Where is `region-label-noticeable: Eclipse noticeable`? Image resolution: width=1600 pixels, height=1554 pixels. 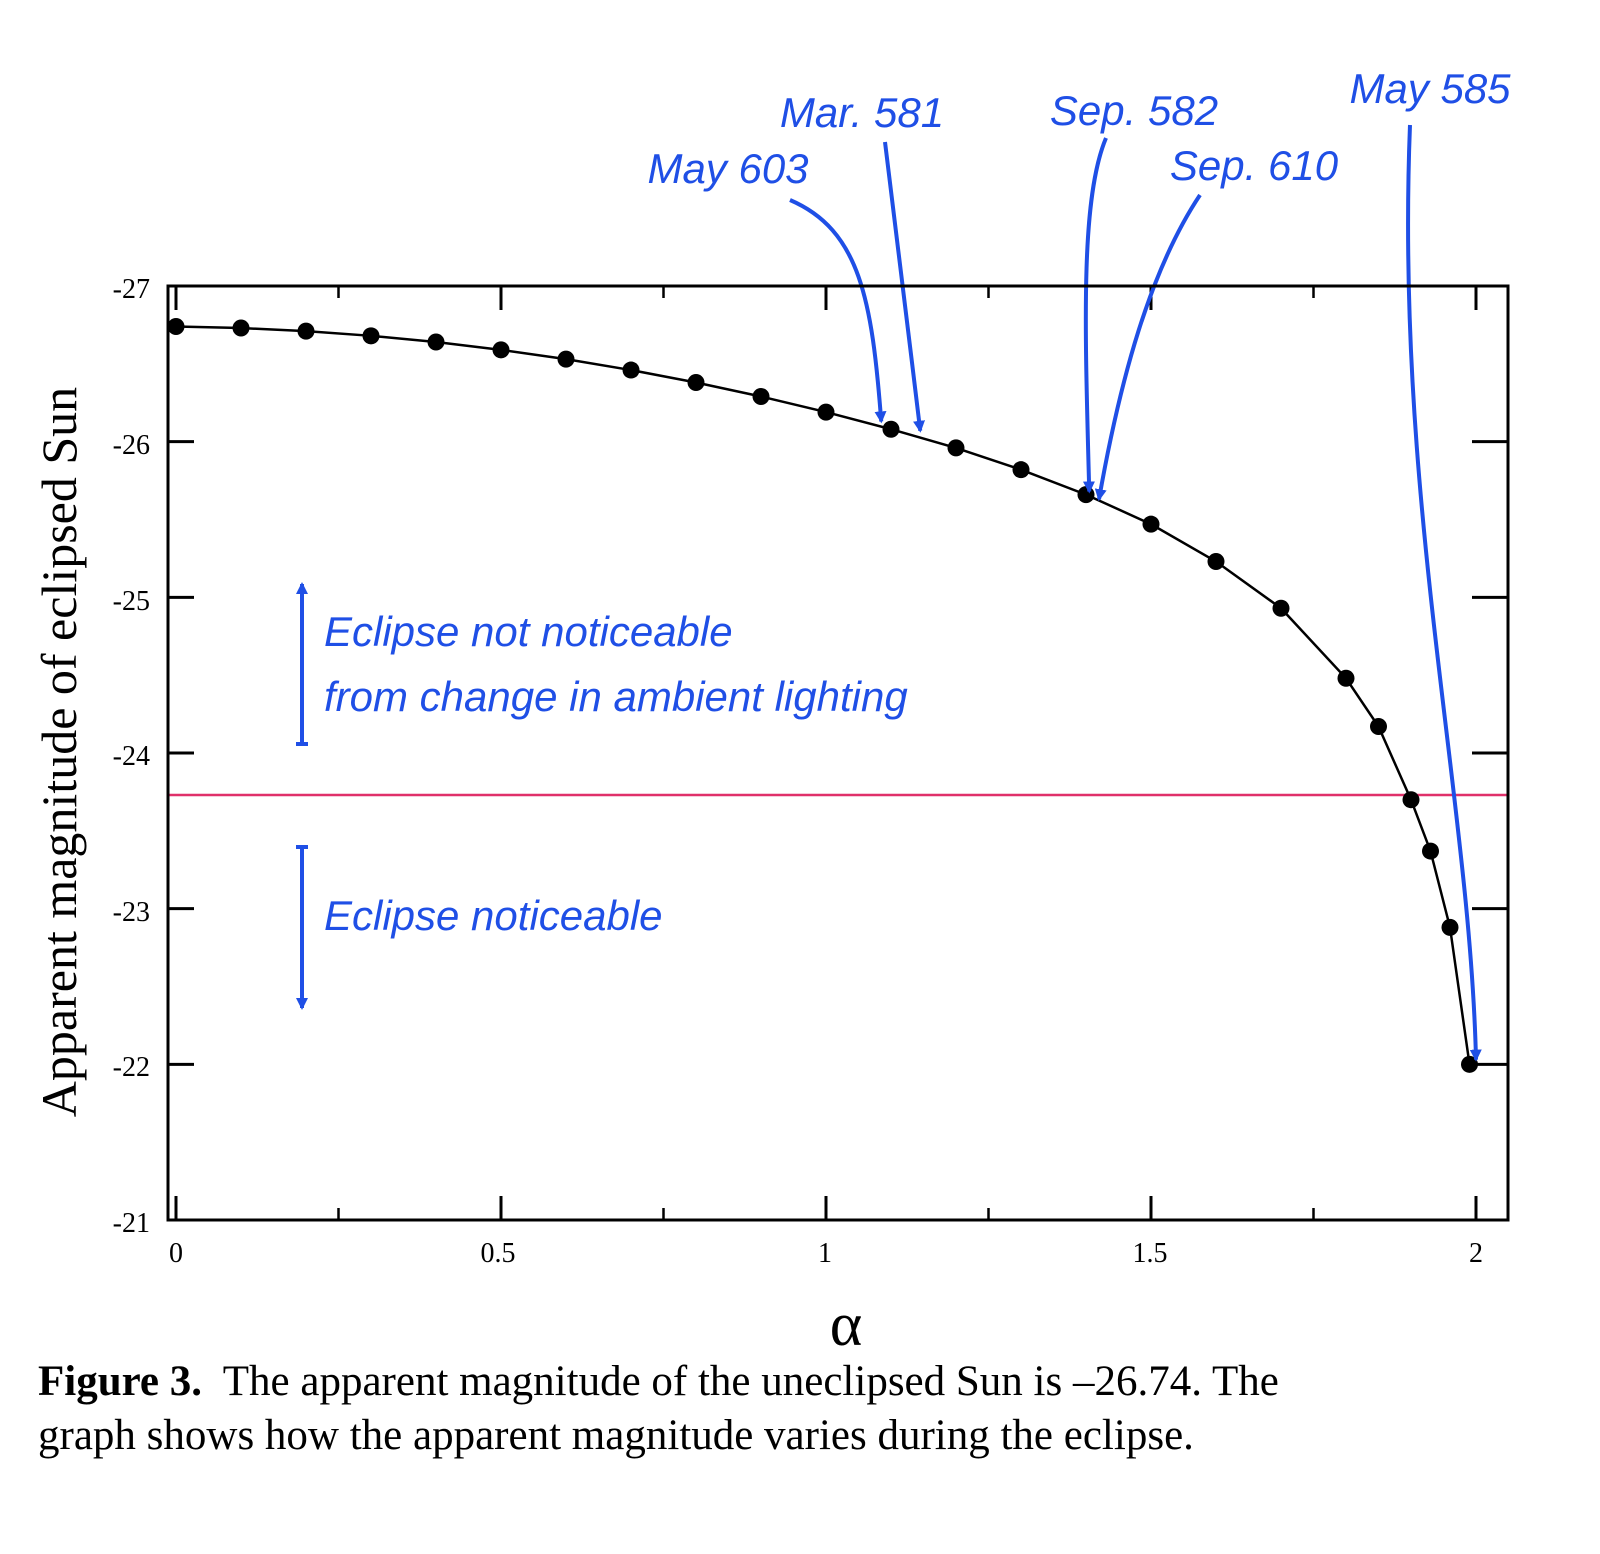 region-label-noticeable: Eclipse noticeable is located at coordinates (493, 915).